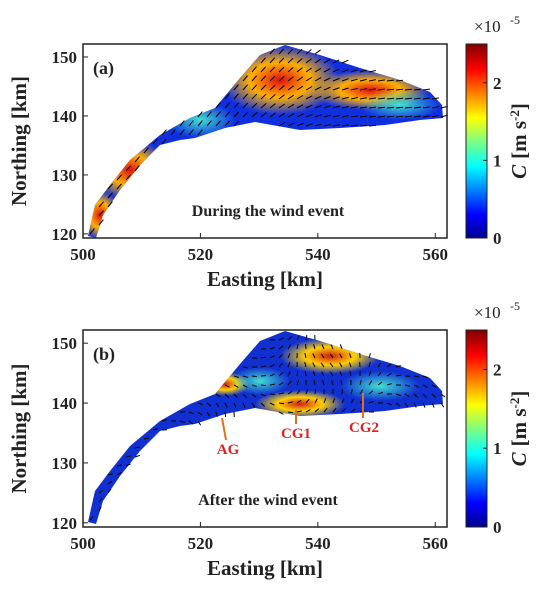 This screenshot has width=545, height=596. Describe the element at coordinates (268, 500) in the screenshot. I see `annotation: After the wind event` at that location.